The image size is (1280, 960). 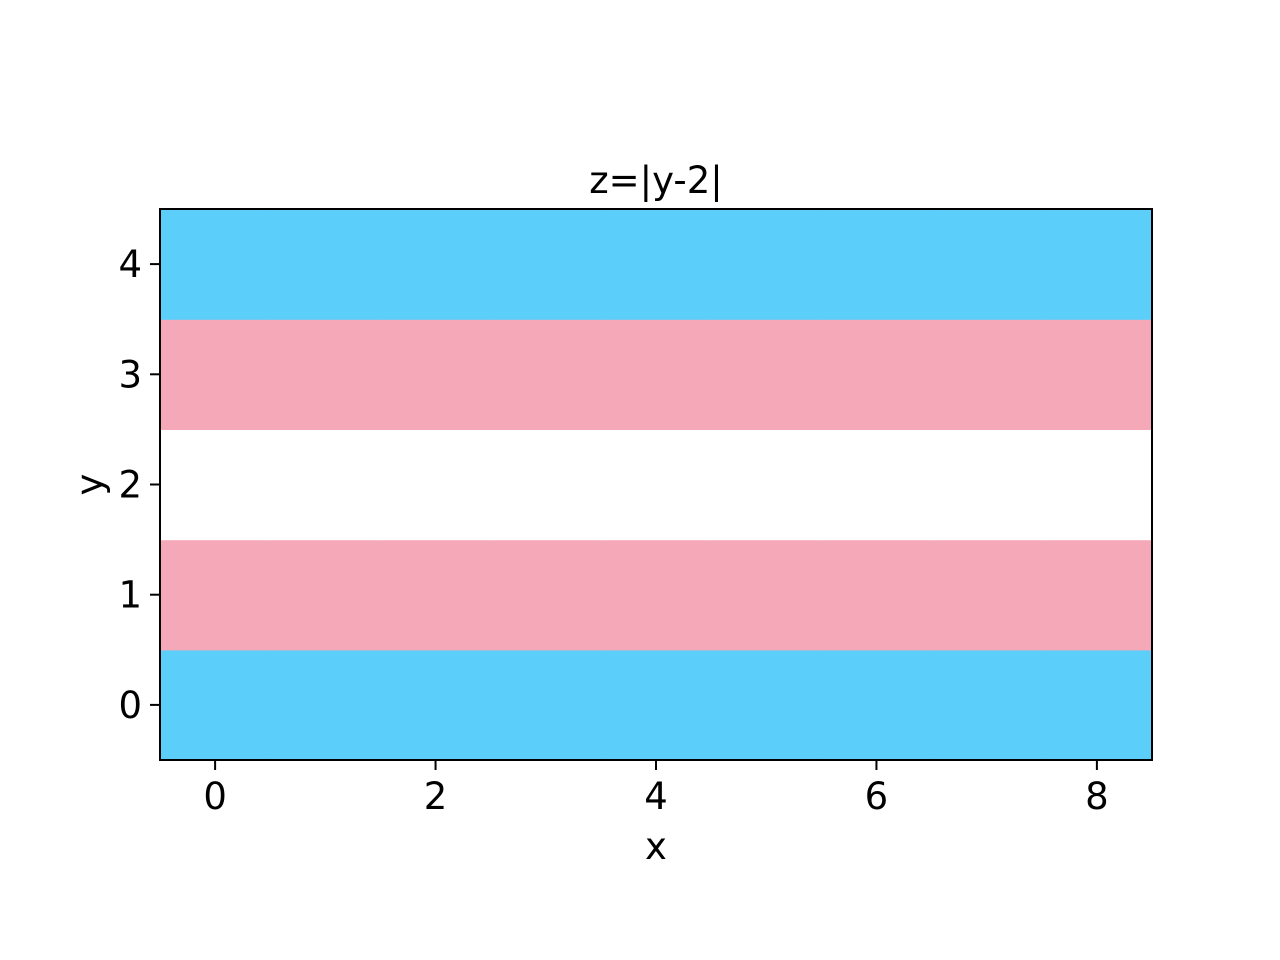 What do you see at coordinates (130, 264) in the screenshot?
I see `y-tick-label: 4` at bounding box center [130, 264].